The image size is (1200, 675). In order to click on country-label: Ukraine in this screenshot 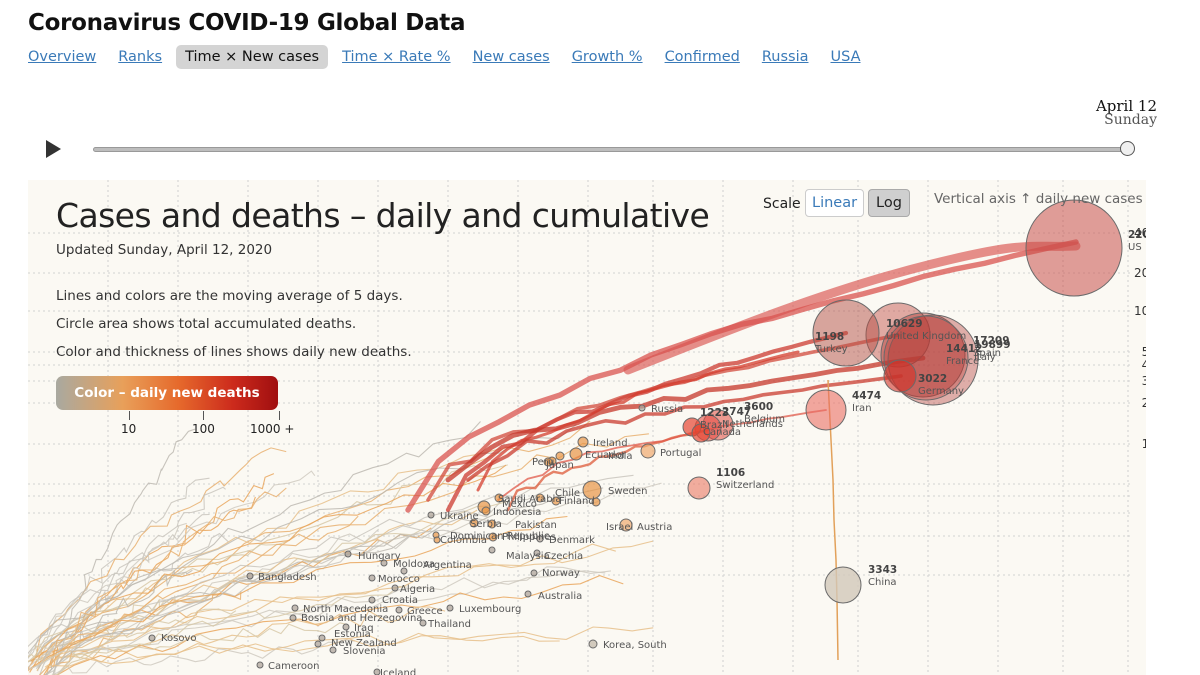, I will do `click(459, 516)`.